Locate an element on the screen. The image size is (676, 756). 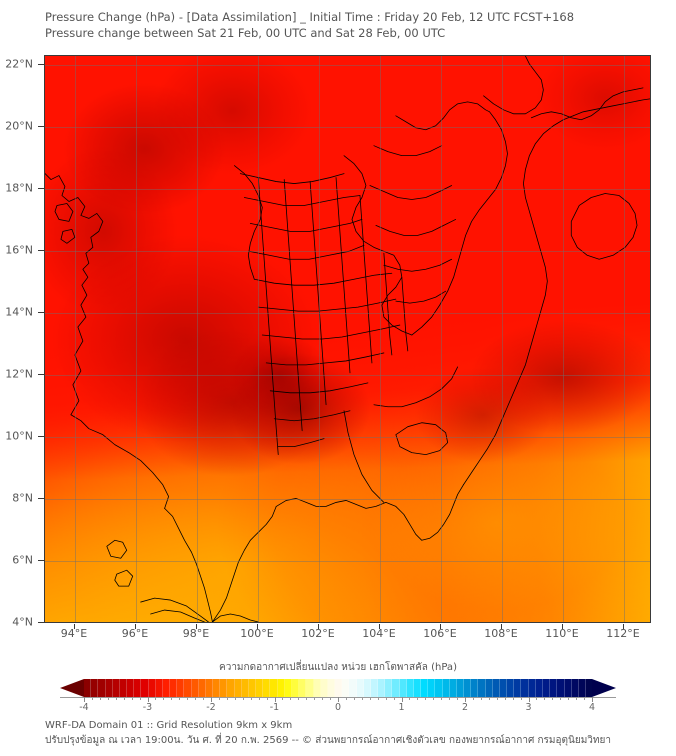
colorbar-extend-low-arrow is located at coordinates (72, 688).